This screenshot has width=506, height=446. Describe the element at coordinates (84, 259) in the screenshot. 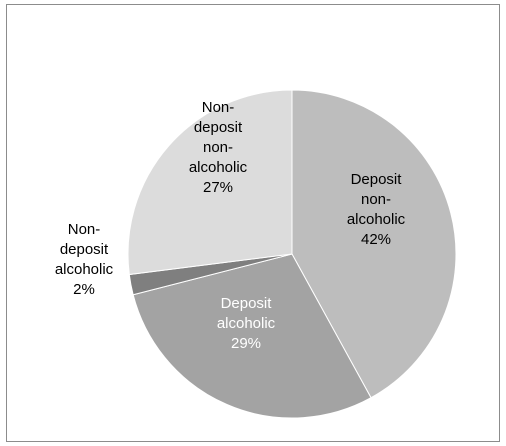

I see `slice-label-2: Non-deposit alcoholic 2%` at that location.